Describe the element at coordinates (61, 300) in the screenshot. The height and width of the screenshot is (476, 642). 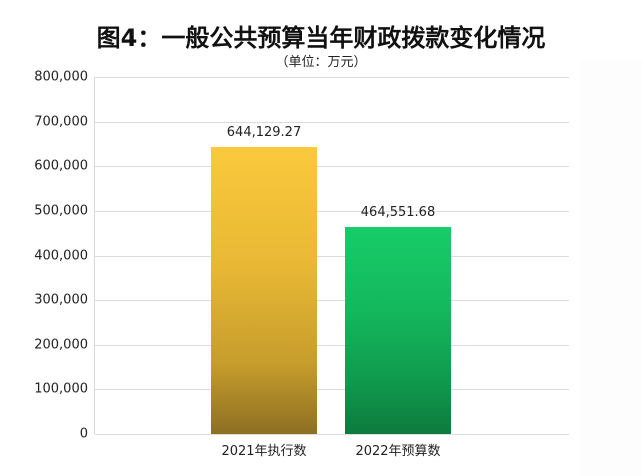
I see `y-tick-label: 300,000` at that location.